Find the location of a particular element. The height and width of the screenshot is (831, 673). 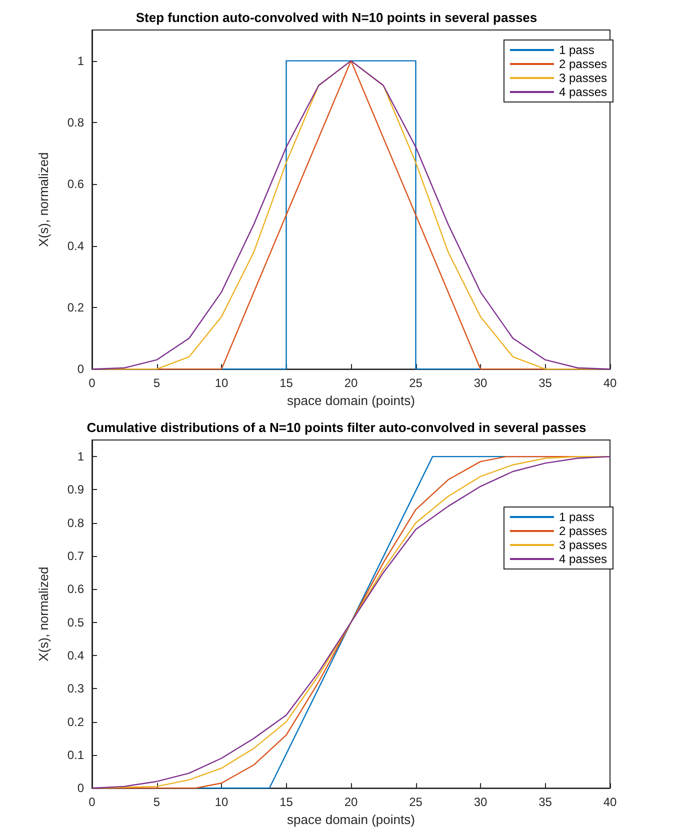

y-tick-label: 0.3 is located at coordinates (75, 689).